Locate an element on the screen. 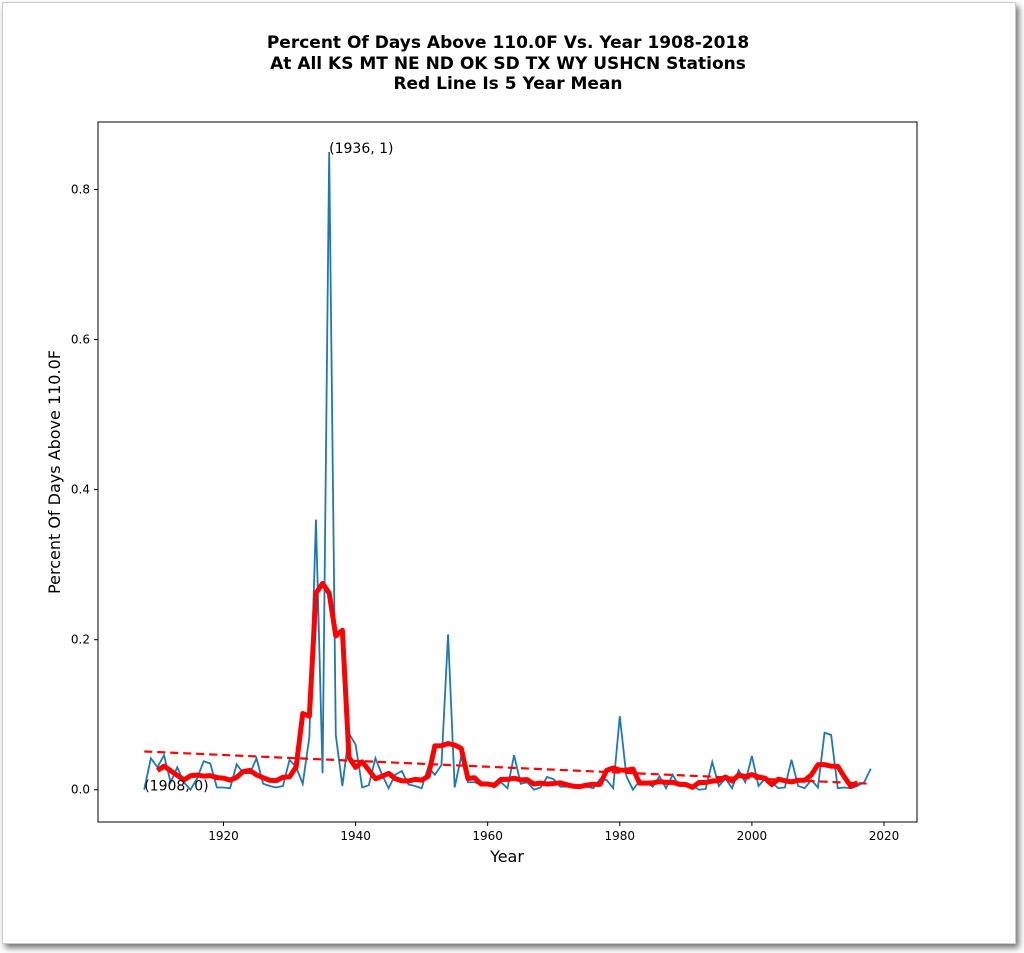  y-tick-label: 0.2 is located at coordinates (80, 640).